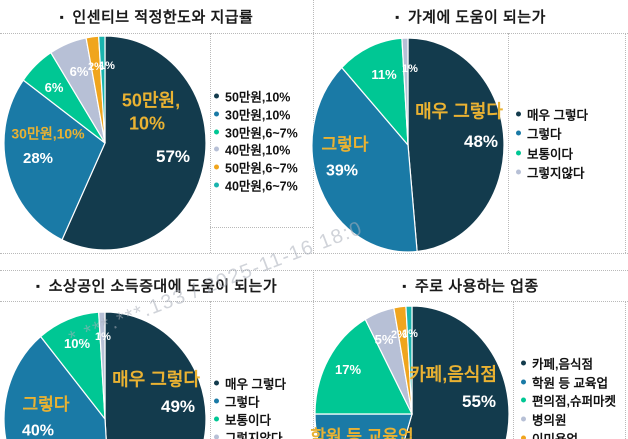 This screenshot has height=439, width=628. Describe the element at coordinates (163, 17) in the screenshot. I see `chart-title-text: 인센티브 적정한도와 지급률` at that location.